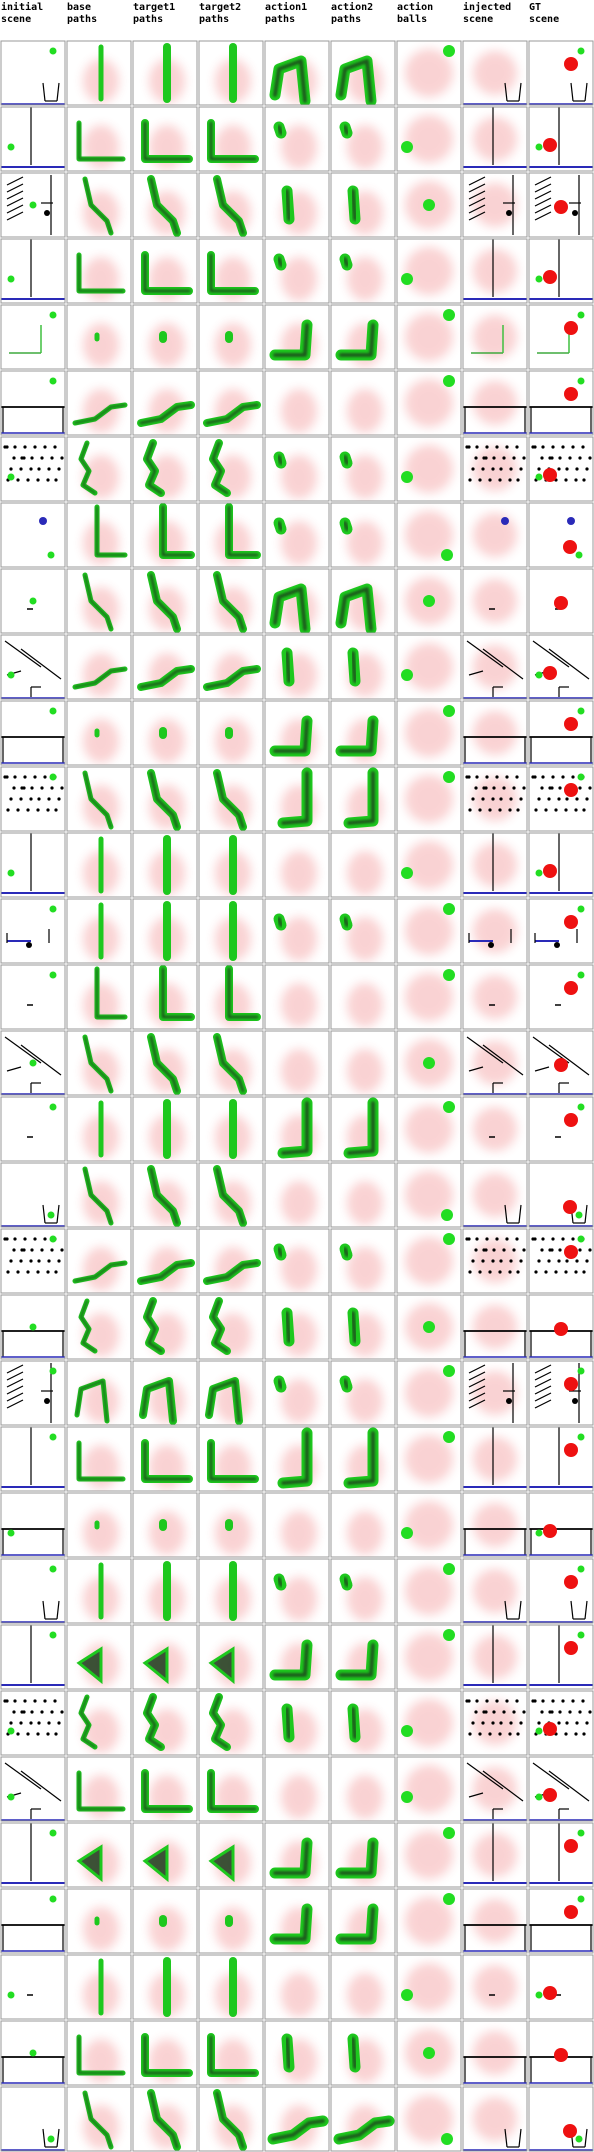 The image size is (594, 2152). What do you see at coordinates (495, 1195) in the screenshot?
I see `cell-r17-injected` at bounding box center [495, 1195].